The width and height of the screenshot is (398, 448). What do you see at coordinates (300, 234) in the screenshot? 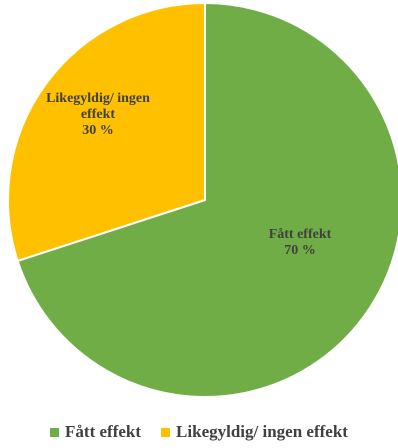
I see `slice-label-line: Fått effekt` at bounding box center [300, 234].